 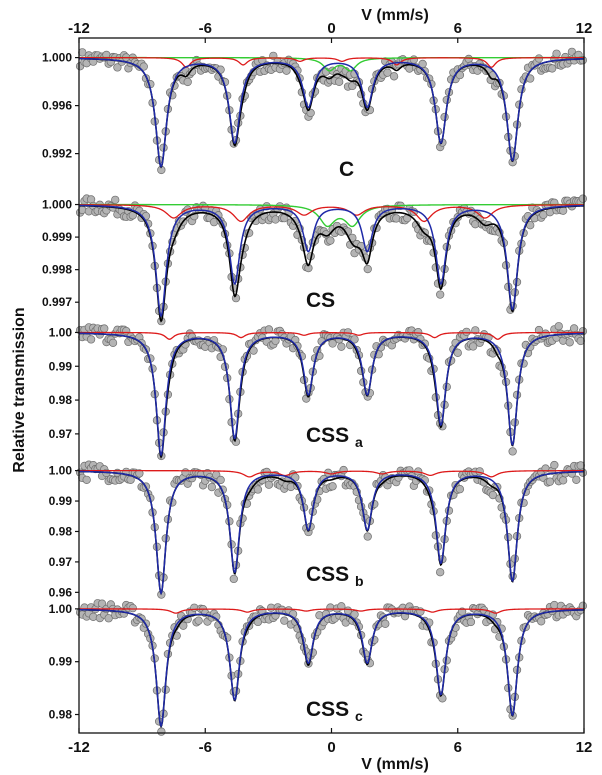 I want to click on x-tick-label-top: 0, so click(x=331, y=28).